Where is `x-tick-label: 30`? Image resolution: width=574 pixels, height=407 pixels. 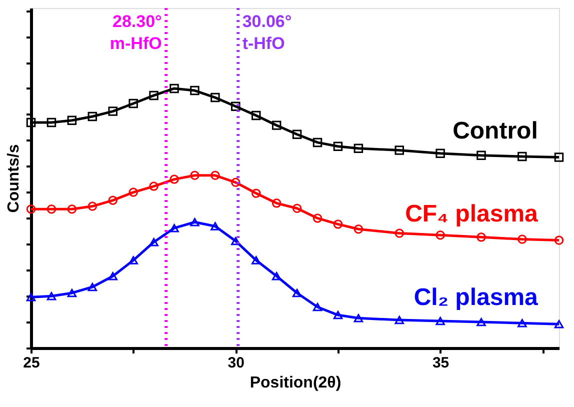
x-tick-label: 30 is located at coordinates (236, 363).